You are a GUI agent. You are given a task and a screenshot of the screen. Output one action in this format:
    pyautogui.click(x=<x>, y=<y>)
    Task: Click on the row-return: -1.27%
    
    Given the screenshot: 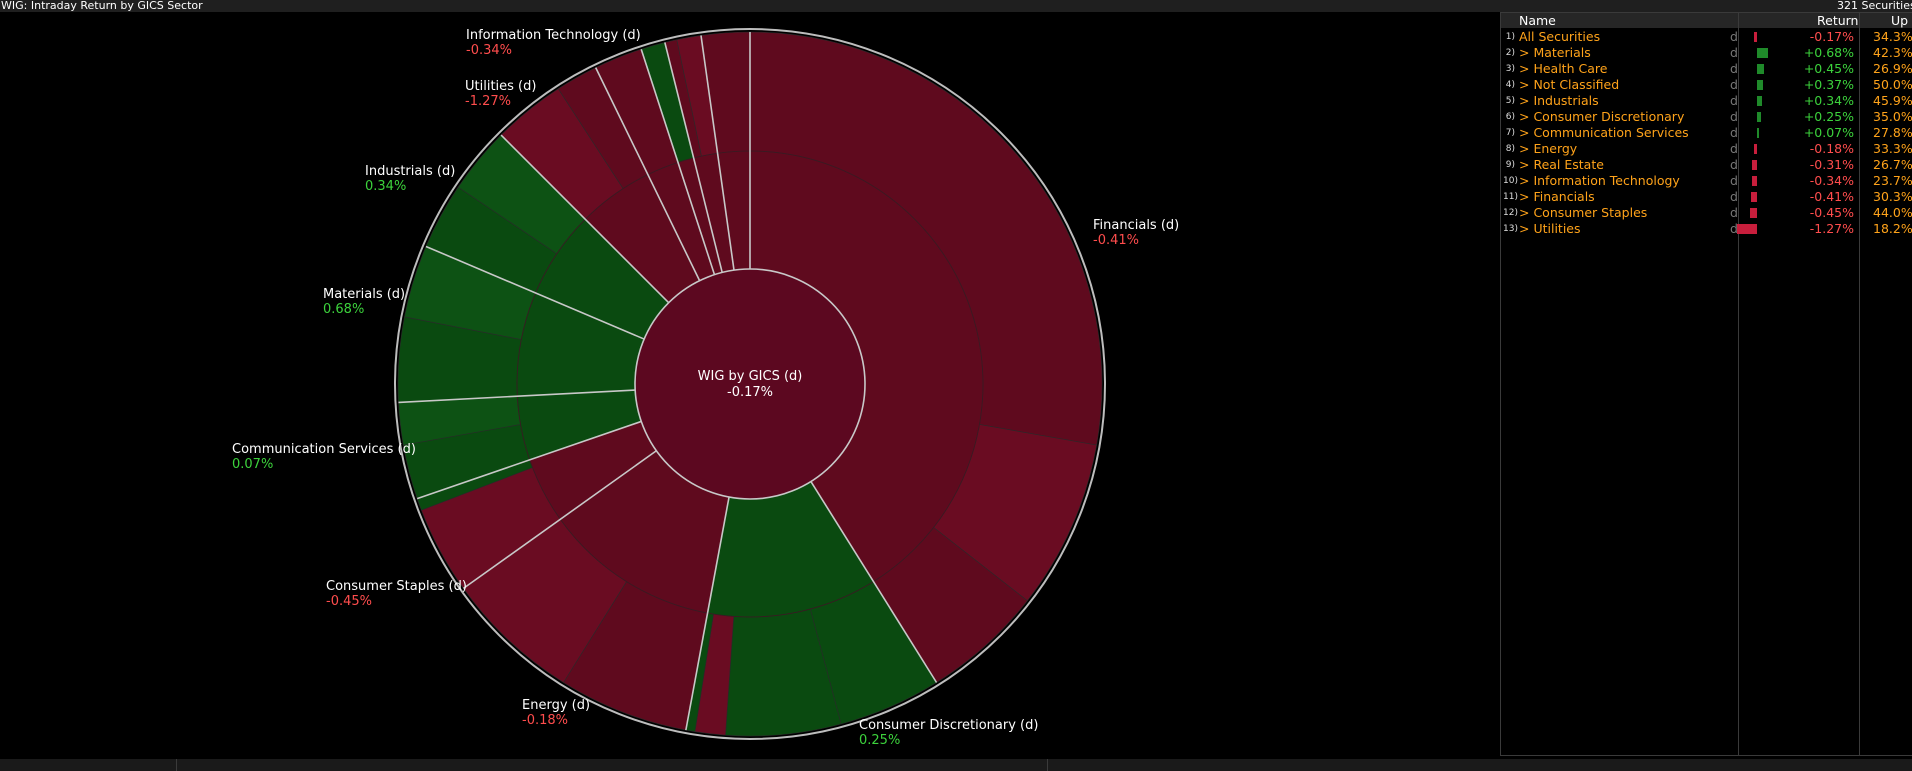 What is the action you would take?
    pyautogui.click(x=1831, y=228)
    